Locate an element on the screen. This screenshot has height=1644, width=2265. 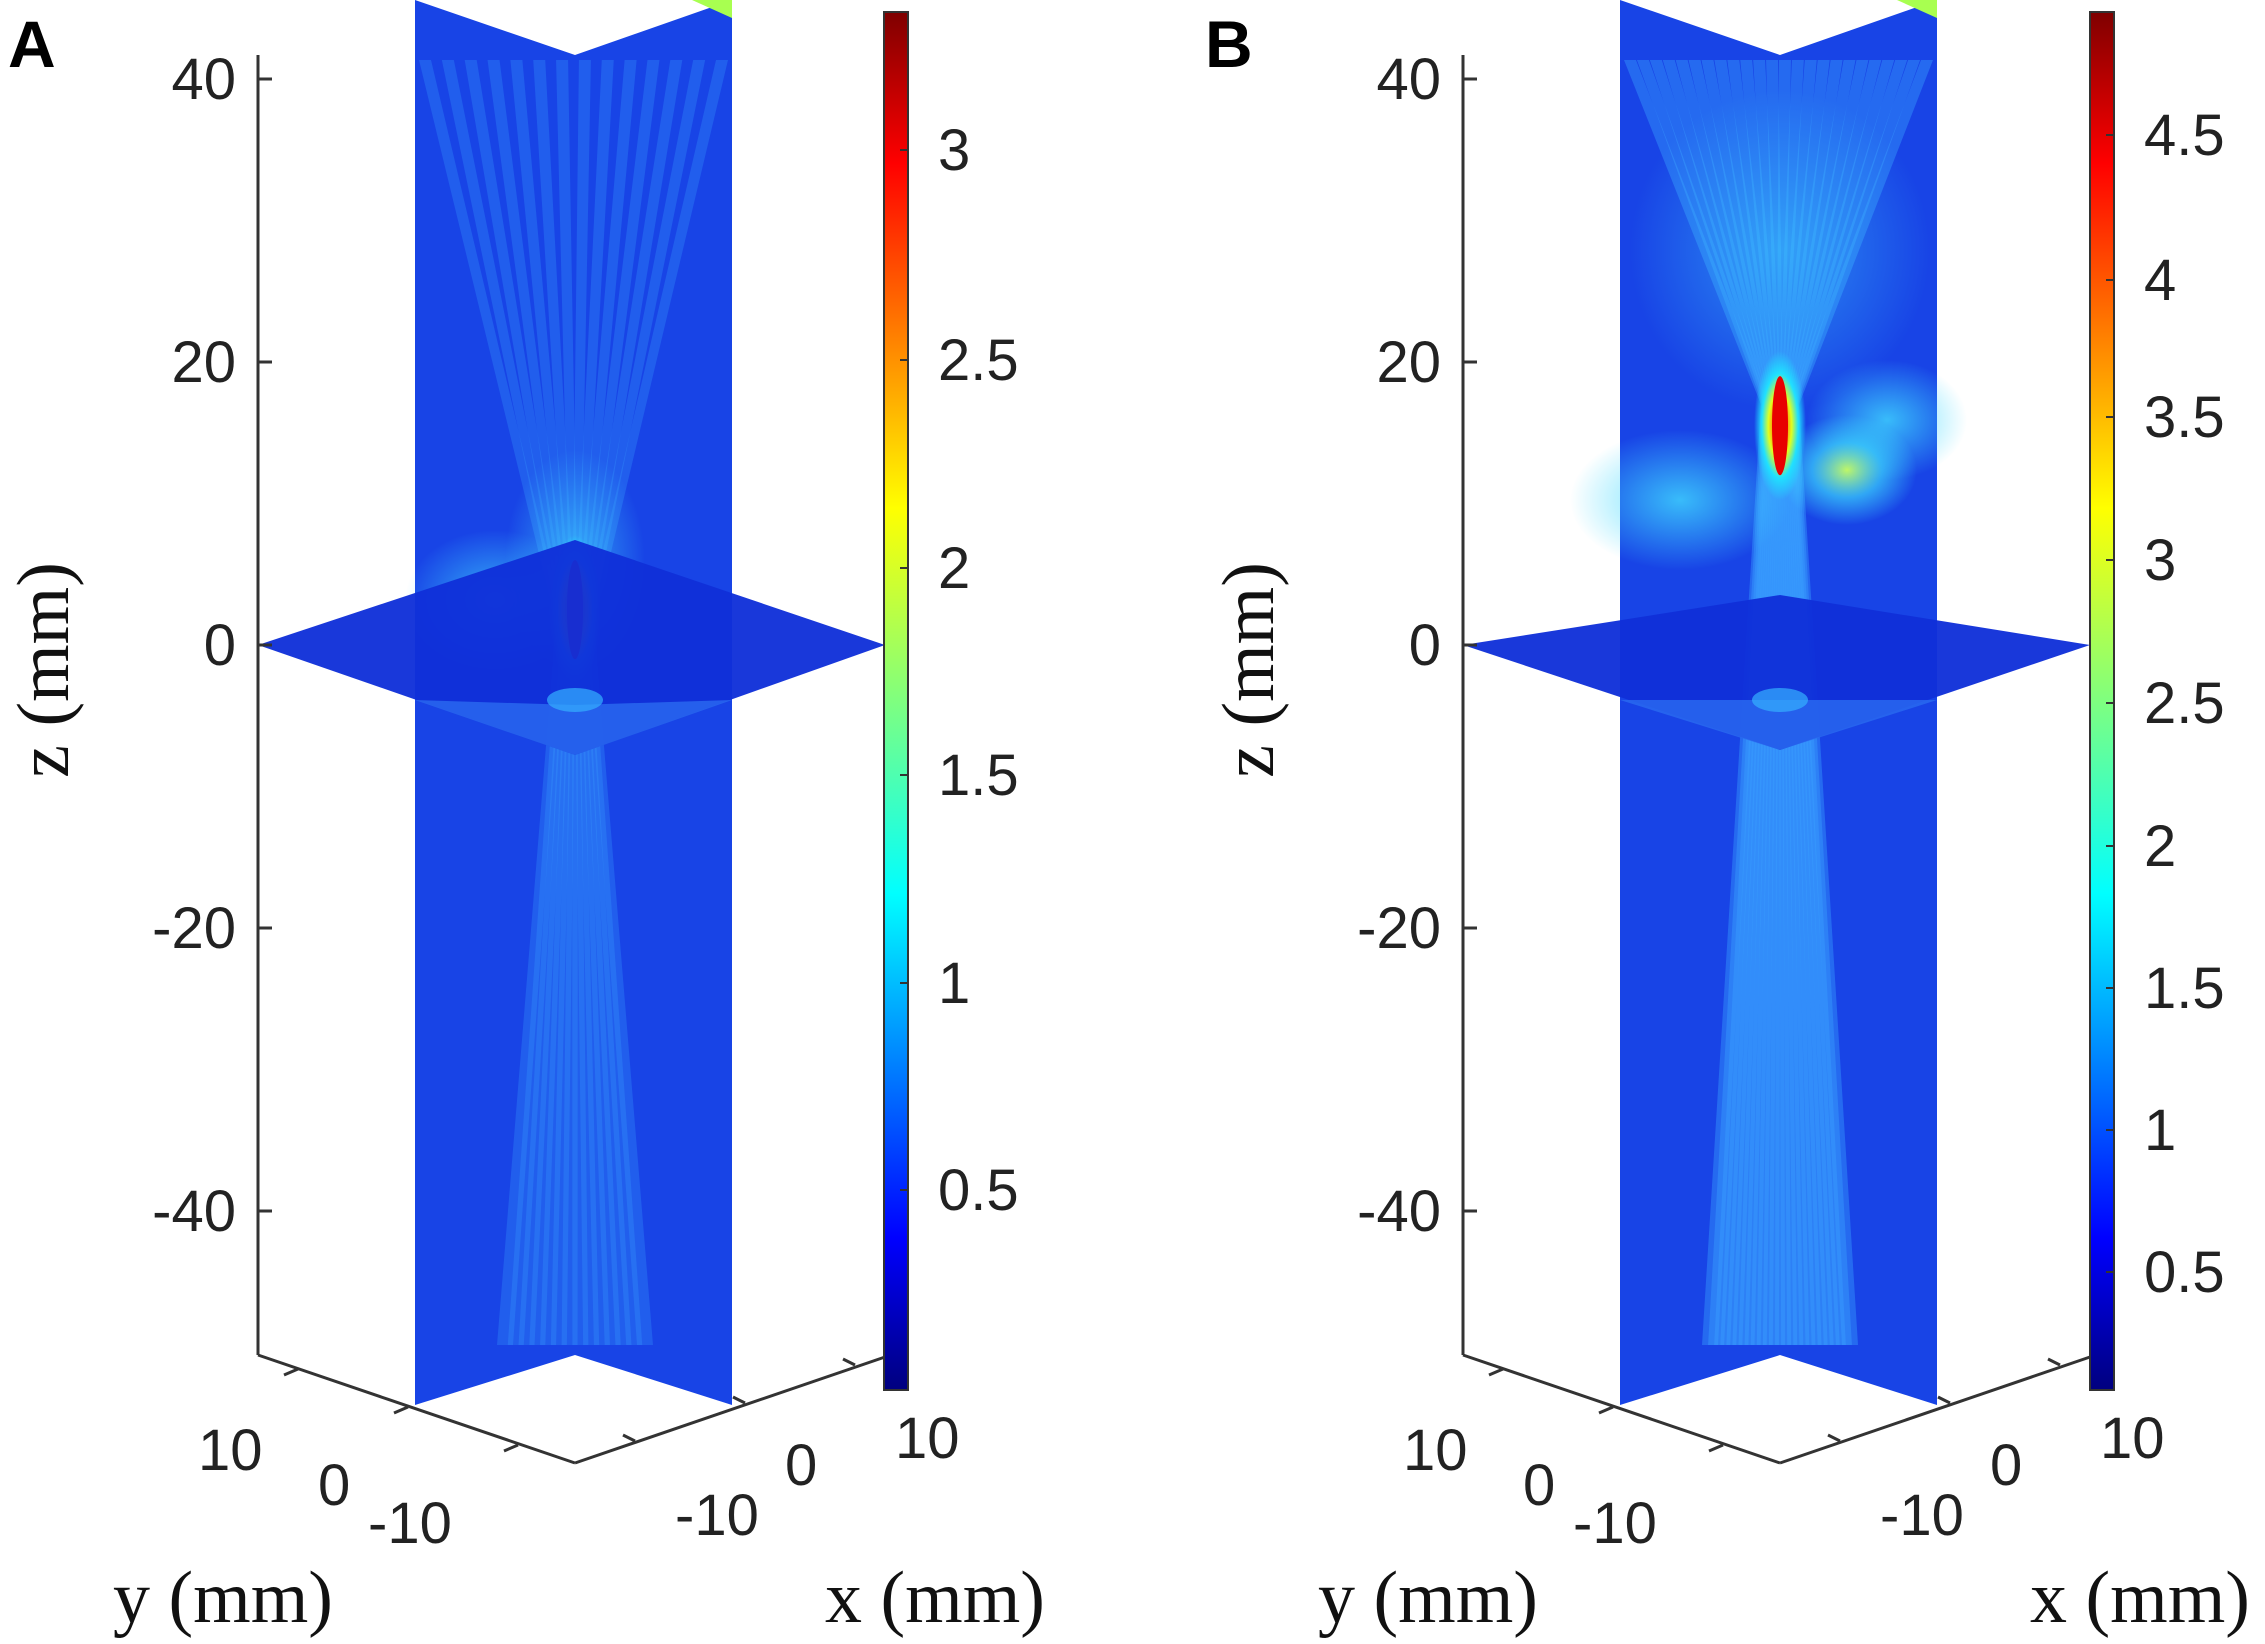
z-tick-label: 40 is located at coordinates (203, 79).